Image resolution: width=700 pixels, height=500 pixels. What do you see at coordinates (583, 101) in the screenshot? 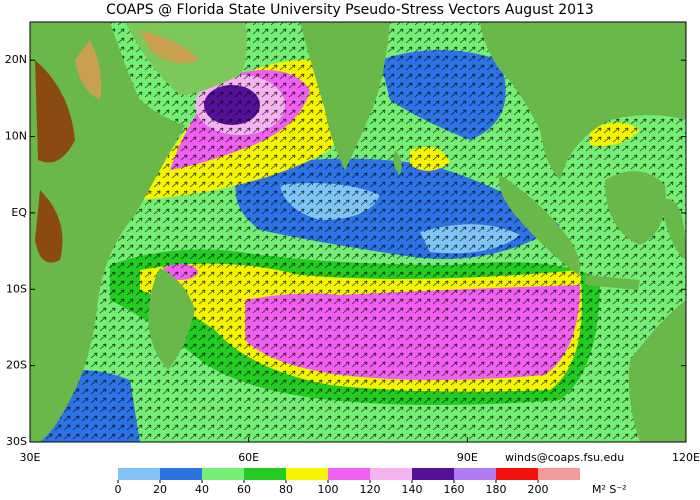
I see `land-seasia` at bounding box center [583, 101].